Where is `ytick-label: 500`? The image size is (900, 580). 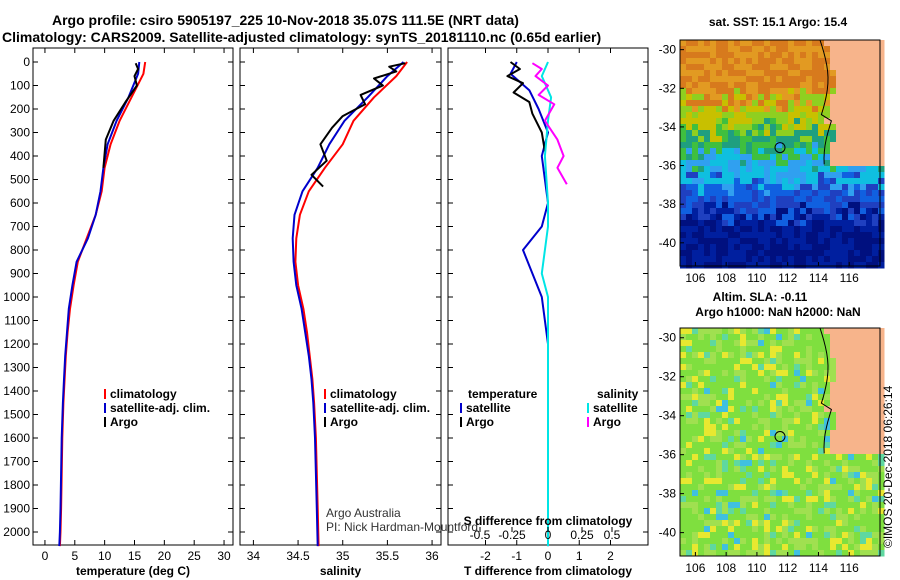
ytick-label: 500 is located at coordinates (20, 180).